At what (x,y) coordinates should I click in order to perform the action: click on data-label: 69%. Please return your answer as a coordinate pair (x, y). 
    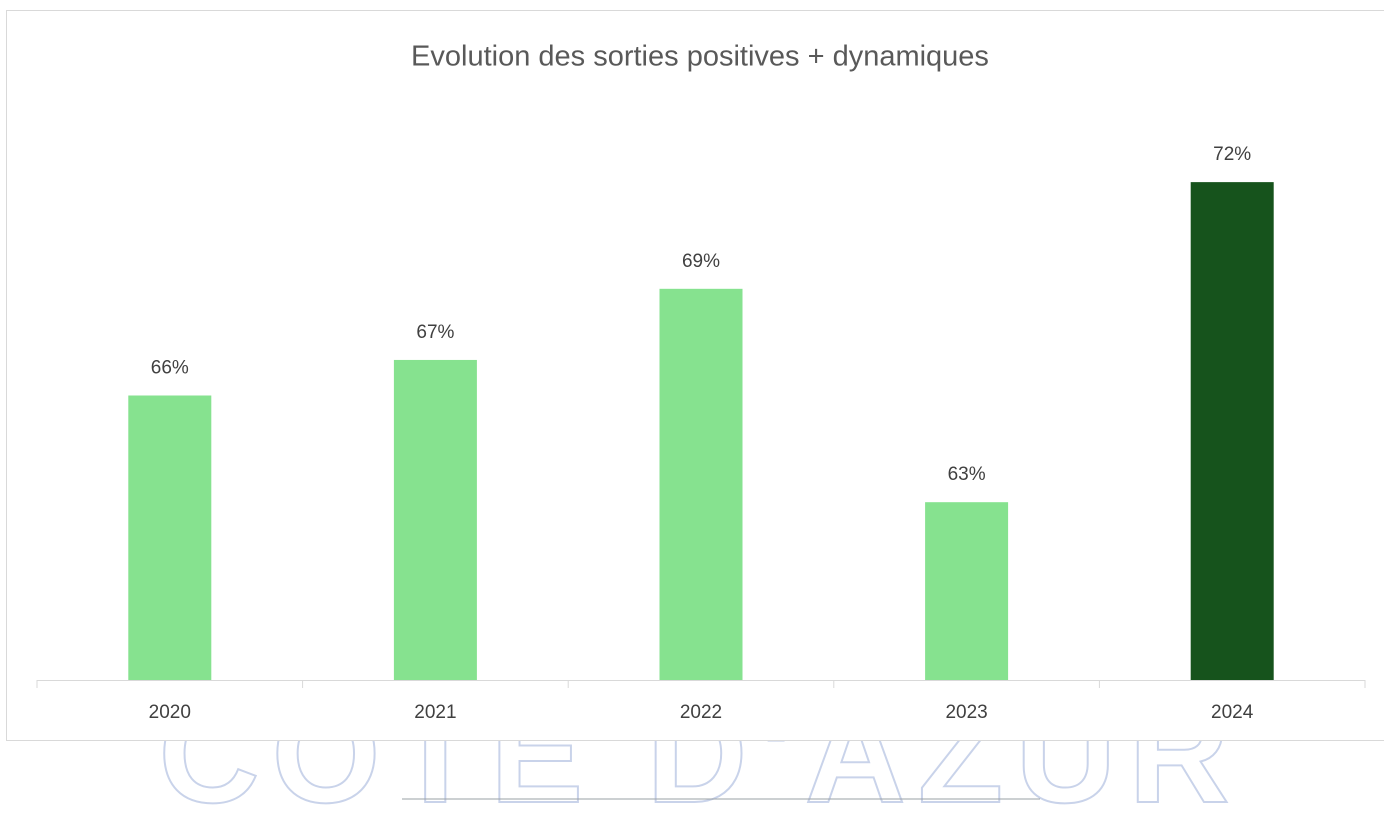
    Looking at the image, I should click on (701, 261).